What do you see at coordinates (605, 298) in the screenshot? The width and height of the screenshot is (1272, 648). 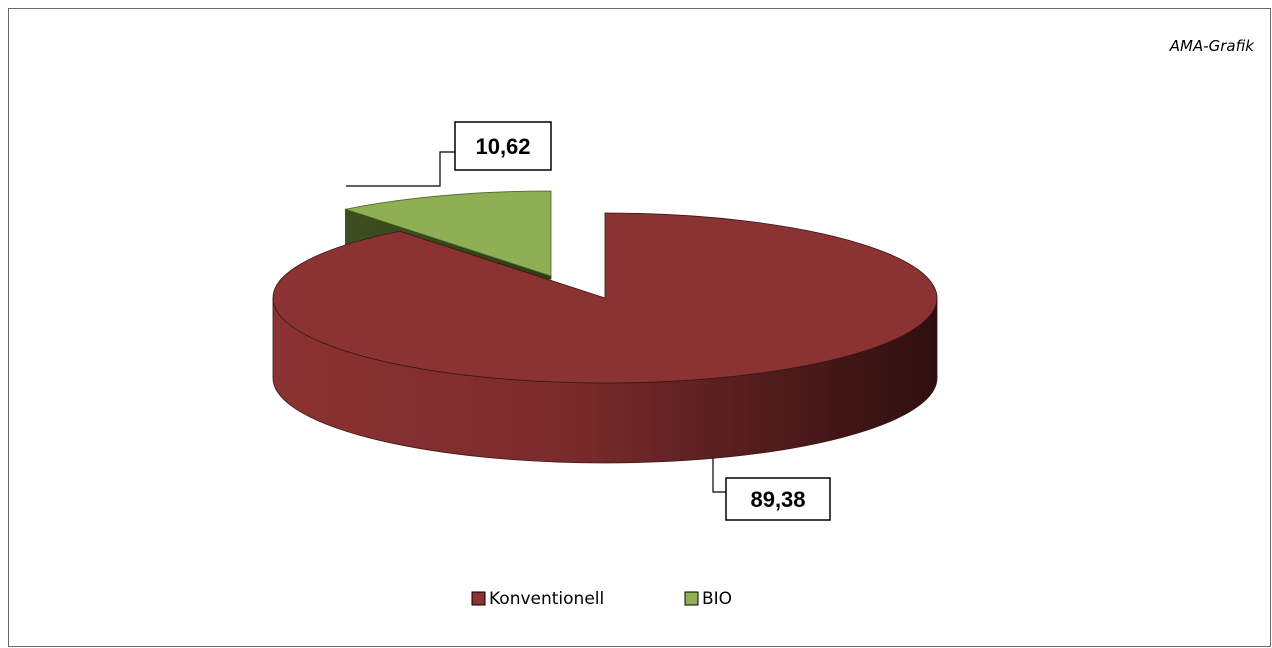 I see `pie-slice-konventionell` at bounding box center [605, 298].